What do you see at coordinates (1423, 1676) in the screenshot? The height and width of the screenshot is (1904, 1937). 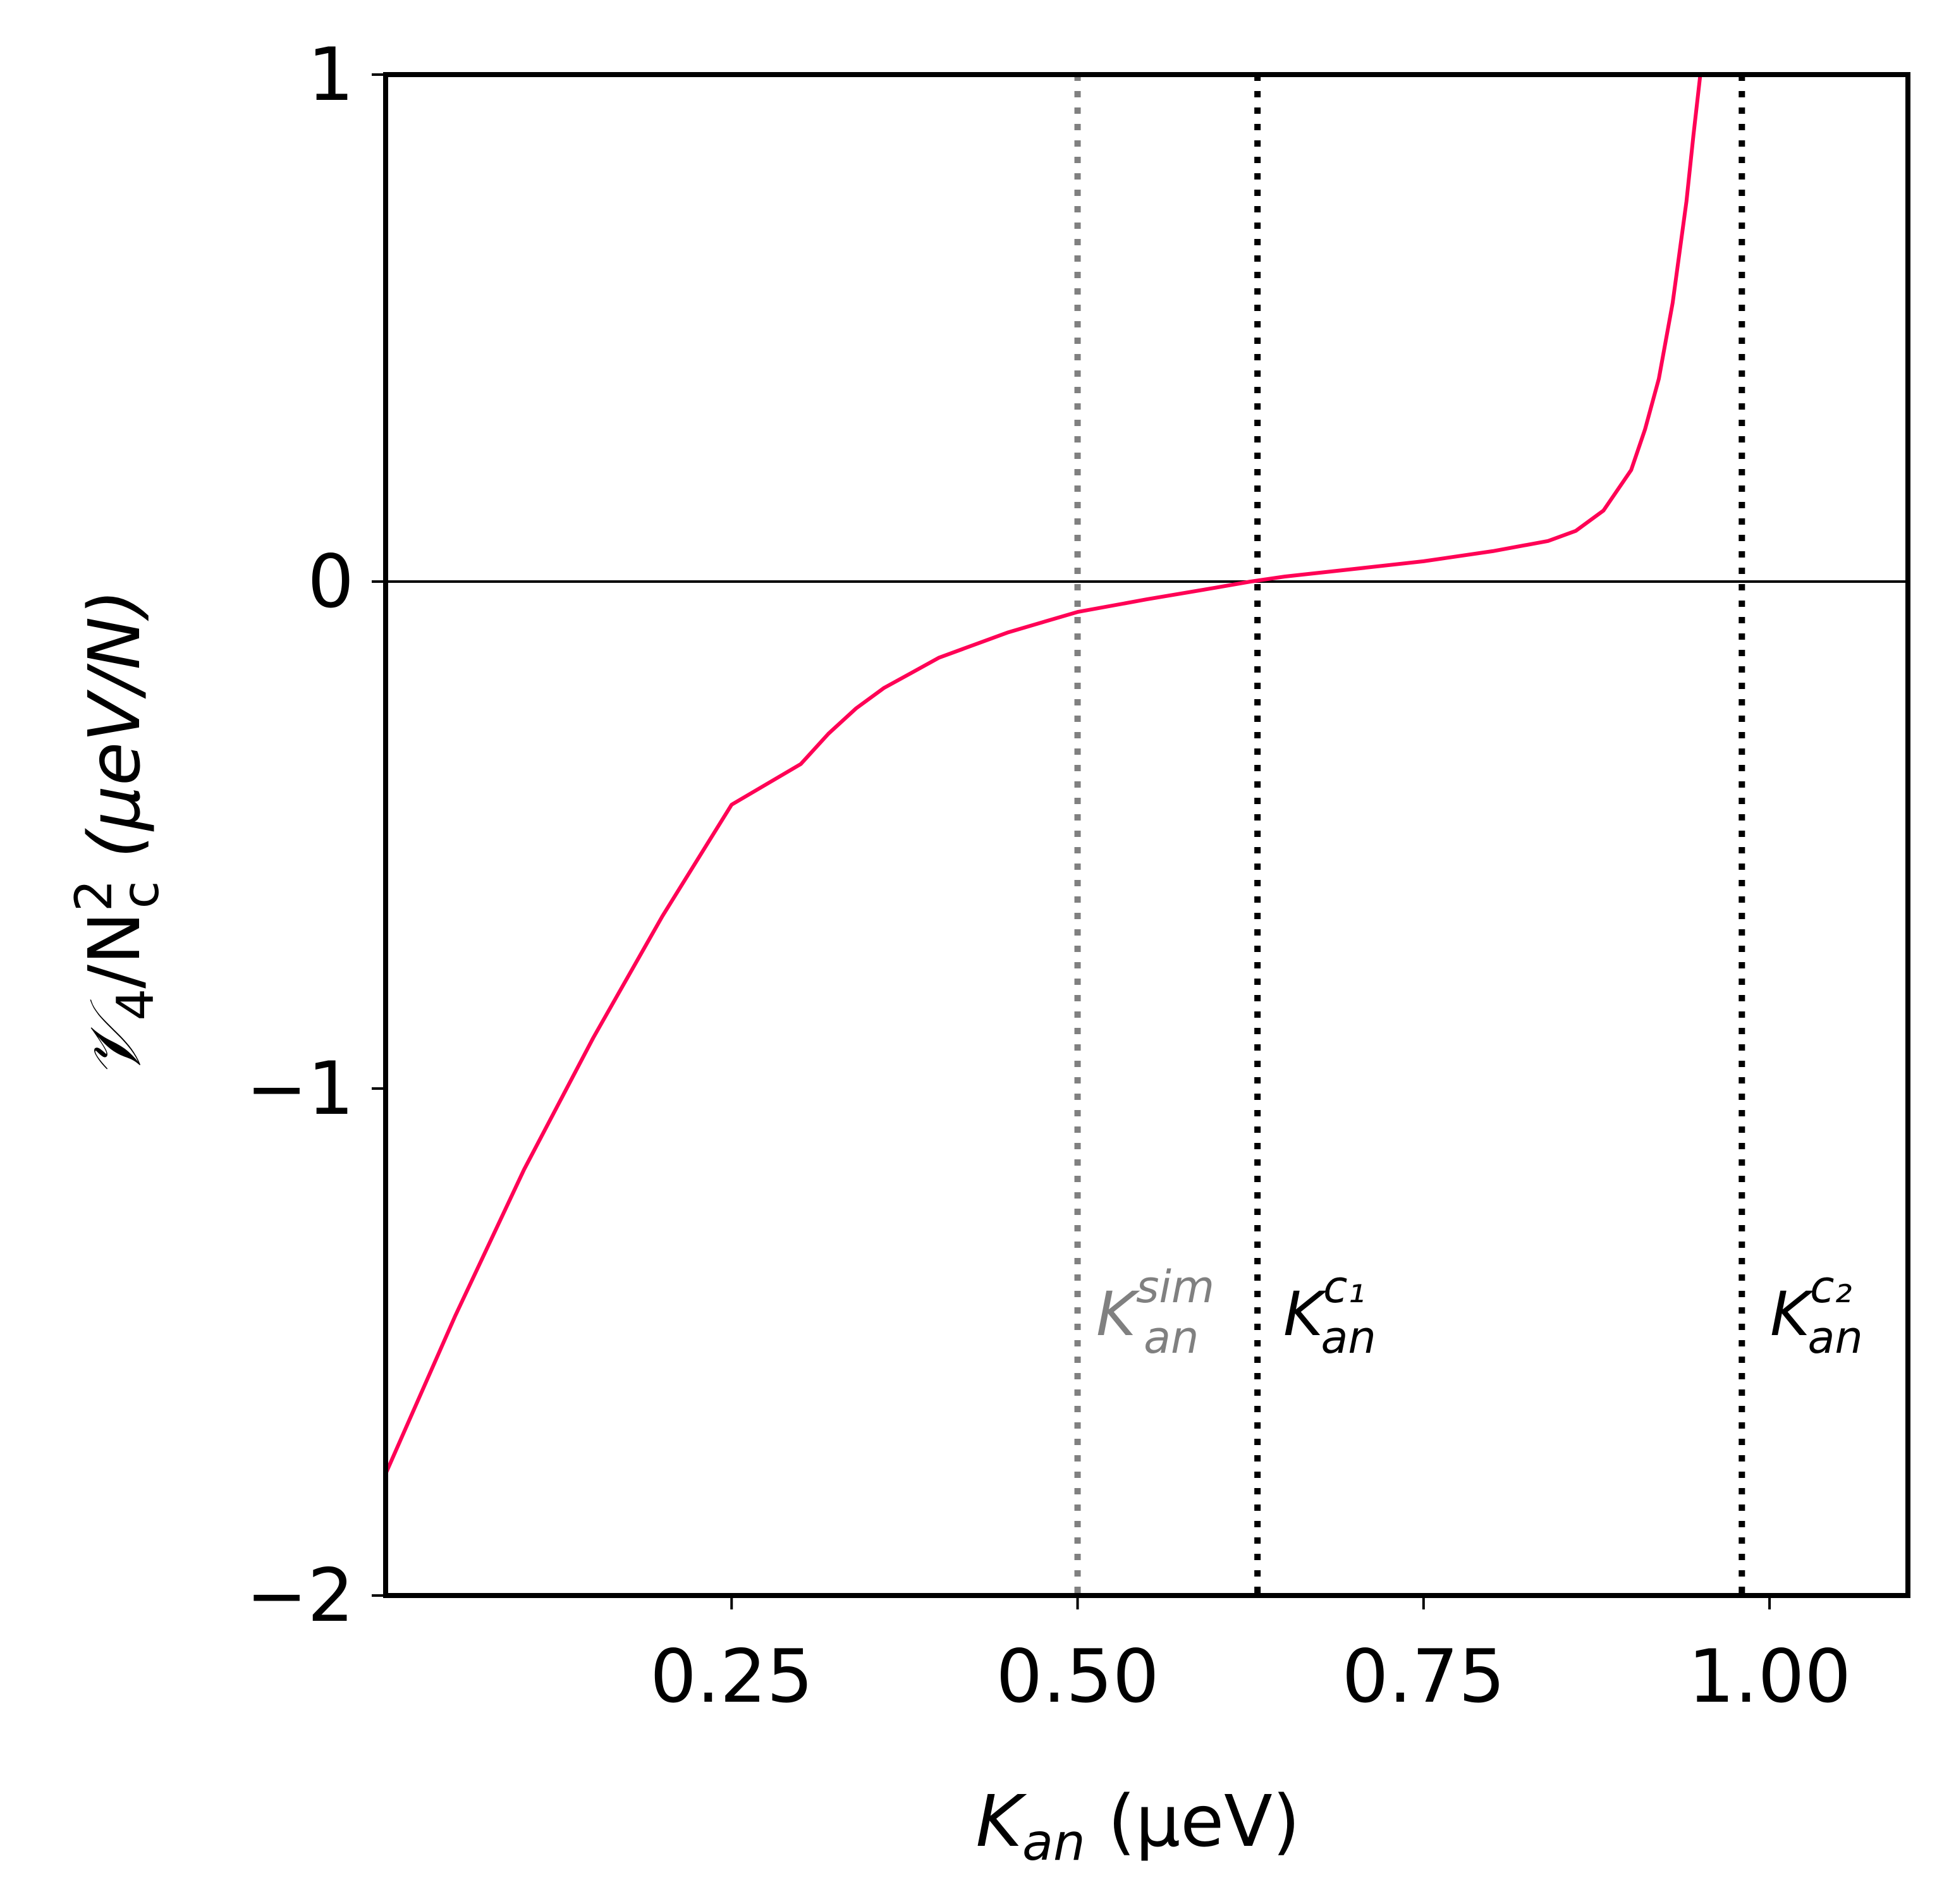 I see `x-tick-label-2: 0.75` at bounding box center [1423, 1676].